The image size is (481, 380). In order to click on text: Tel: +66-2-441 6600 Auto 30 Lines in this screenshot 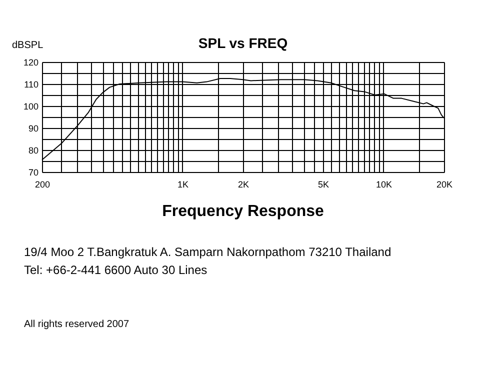, I will do `click(116, 270)`.